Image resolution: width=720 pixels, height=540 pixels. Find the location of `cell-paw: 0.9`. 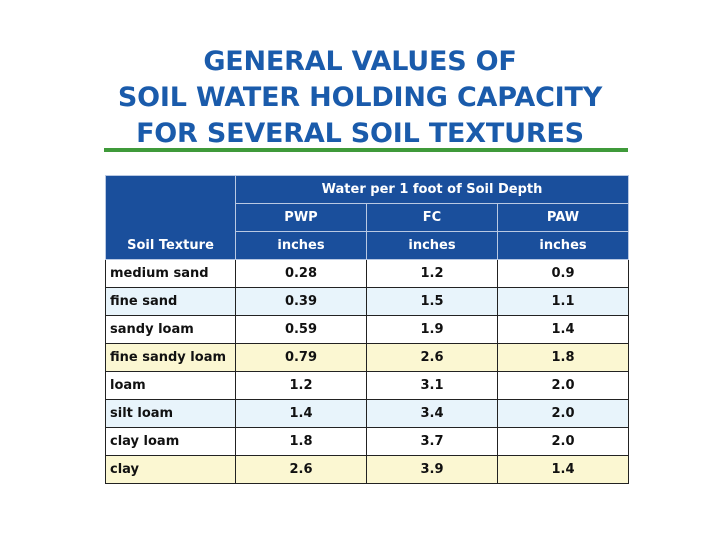

cell-paw: 0.9 is located at coordinates (563, 273).